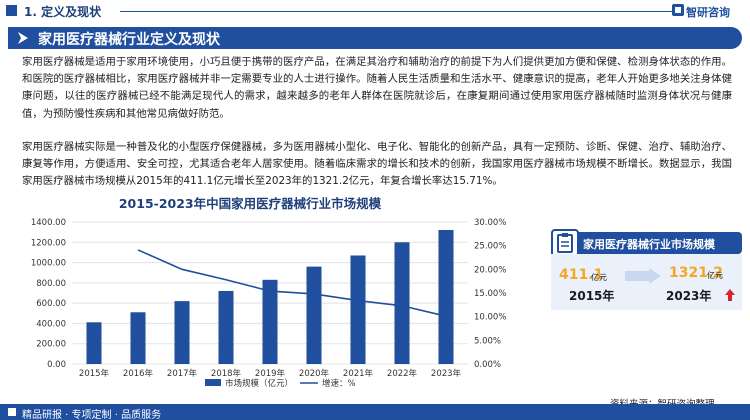  What do you see at coordinates (23, 38) in the screenshot?
I see `chevron-right-icon` at bounding box center [23, 38].